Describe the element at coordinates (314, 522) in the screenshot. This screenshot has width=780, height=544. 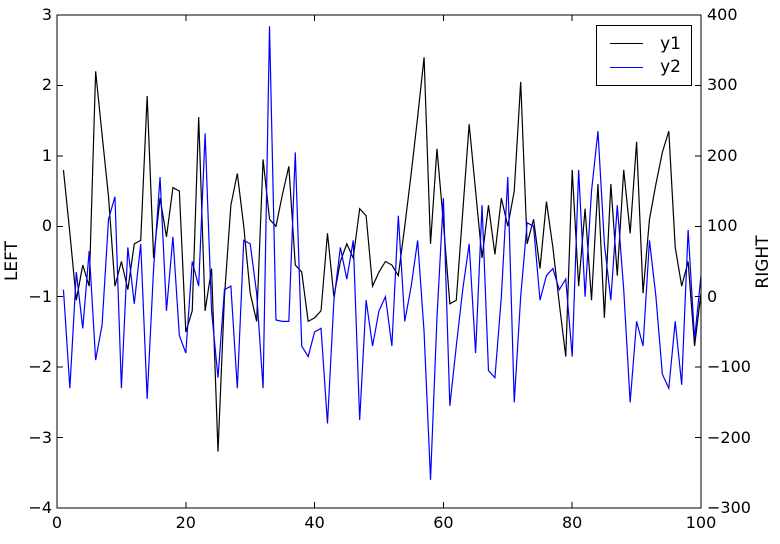
I see `x-tick-label: 40` at that location.